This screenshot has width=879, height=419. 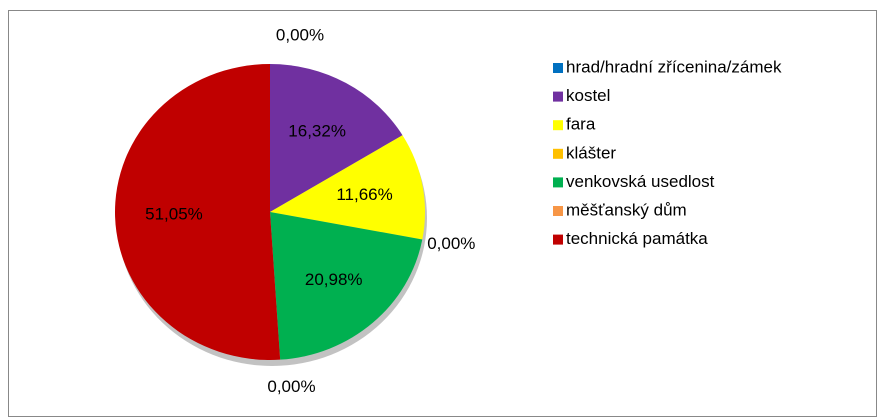 What do you see at coordinates (637, 238) in the screenshot?
I see `legend-label: technická památka` at bounding box center [637, 238].